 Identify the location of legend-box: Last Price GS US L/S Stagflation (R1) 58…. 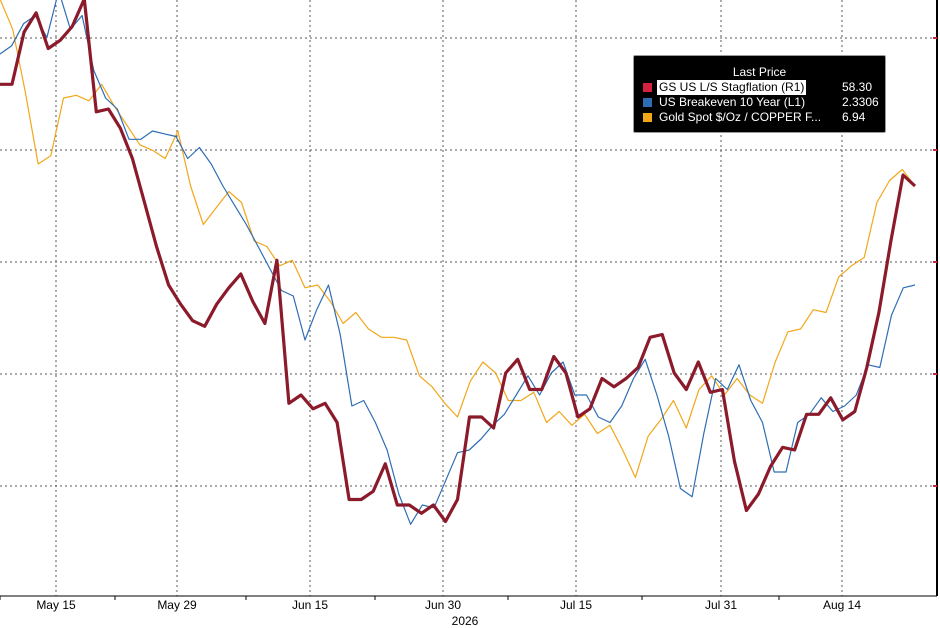
(759, 94).